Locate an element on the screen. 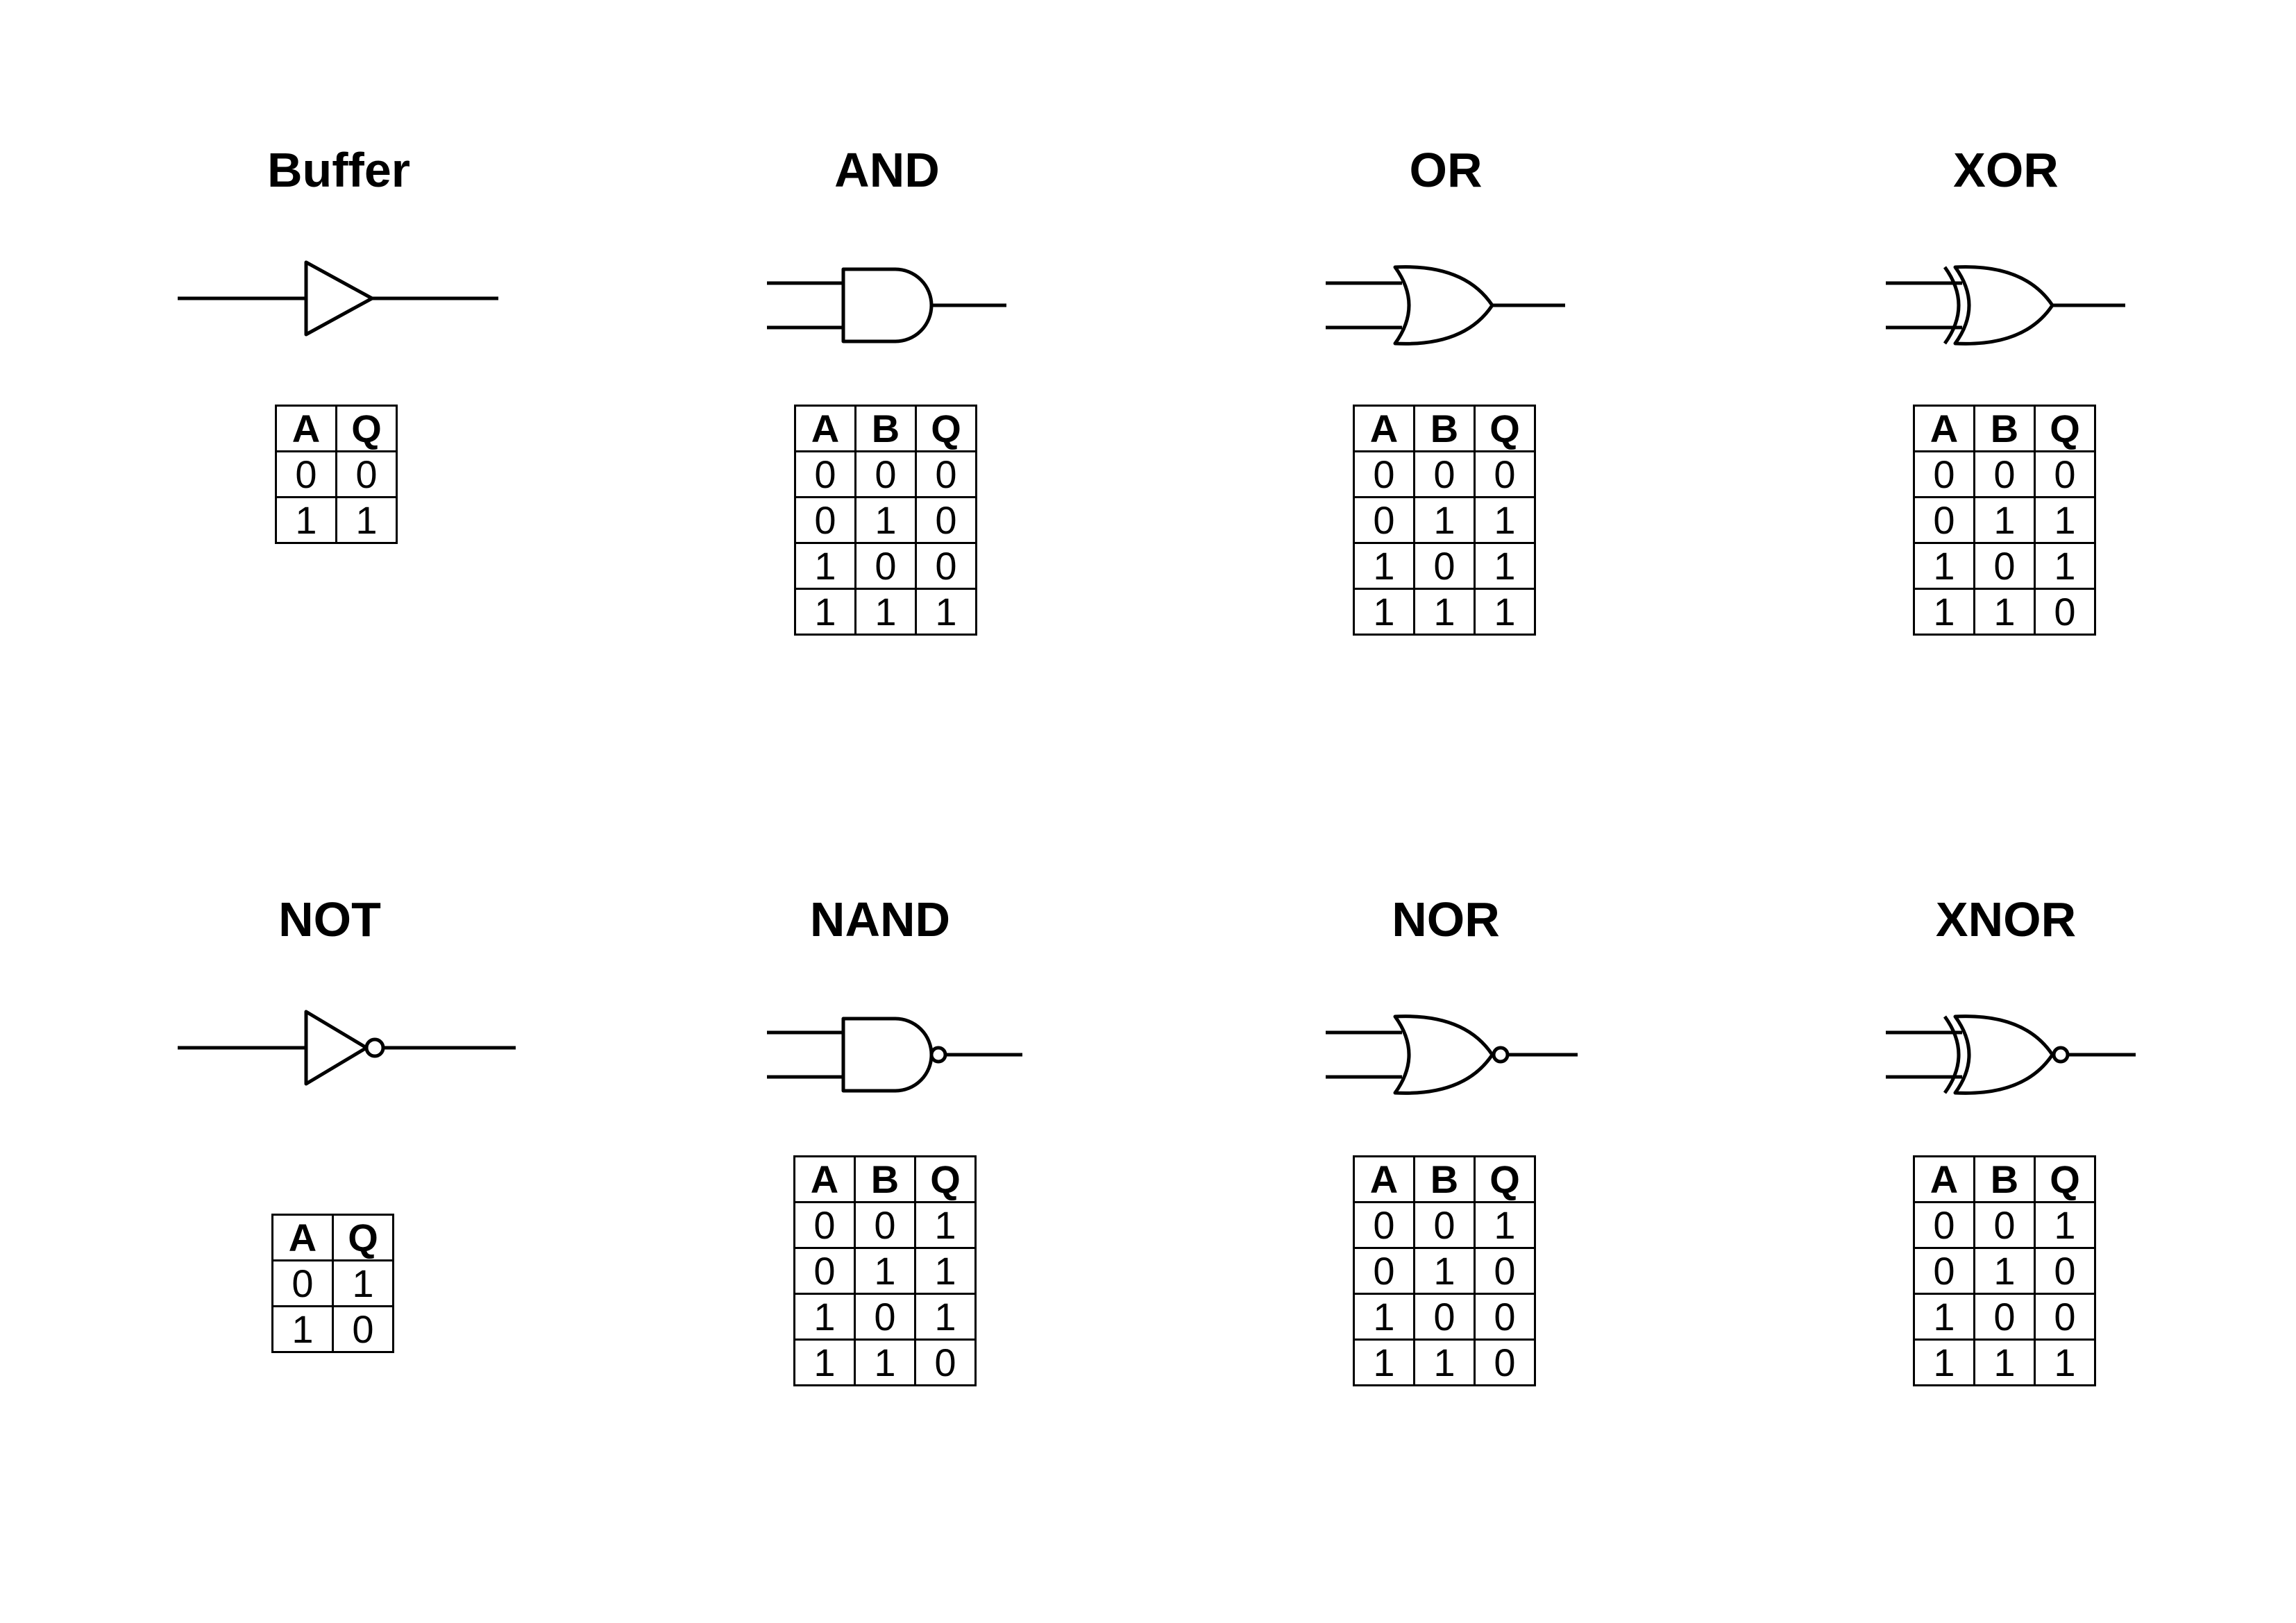 The width and height of the screenshot is (2296, 1623). truth-table: A B Q 0 0 0 0 1 1 1 0 1 1 1 1 is located at coordinates (1444, 520).